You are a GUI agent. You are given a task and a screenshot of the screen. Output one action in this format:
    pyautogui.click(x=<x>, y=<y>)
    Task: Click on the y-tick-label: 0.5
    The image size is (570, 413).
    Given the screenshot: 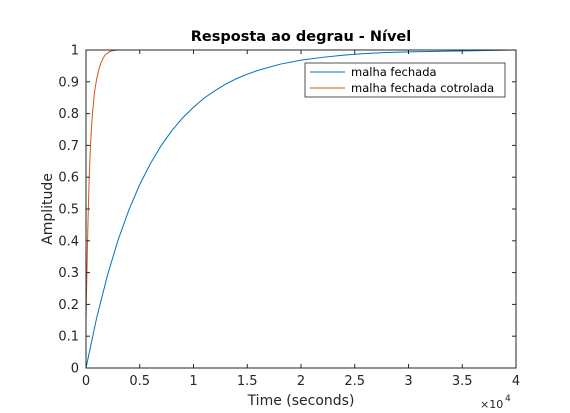 What is the action you would take?
    pyautogui.click(x=68, y=210)
    